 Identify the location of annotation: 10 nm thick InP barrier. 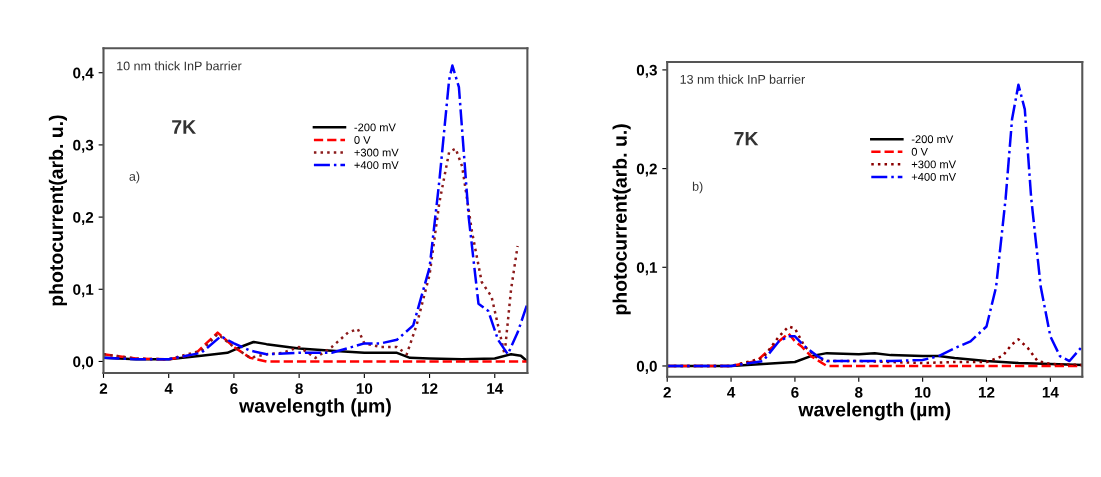
(179, 66).